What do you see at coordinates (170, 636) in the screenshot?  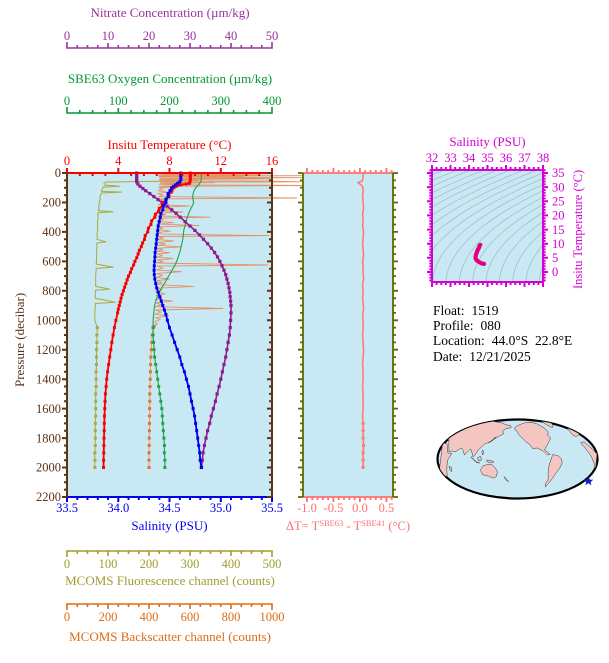 I see `backscatter-axis-title: MCOMS Backscatter channel (counts)` at bounding box center [170, 636].